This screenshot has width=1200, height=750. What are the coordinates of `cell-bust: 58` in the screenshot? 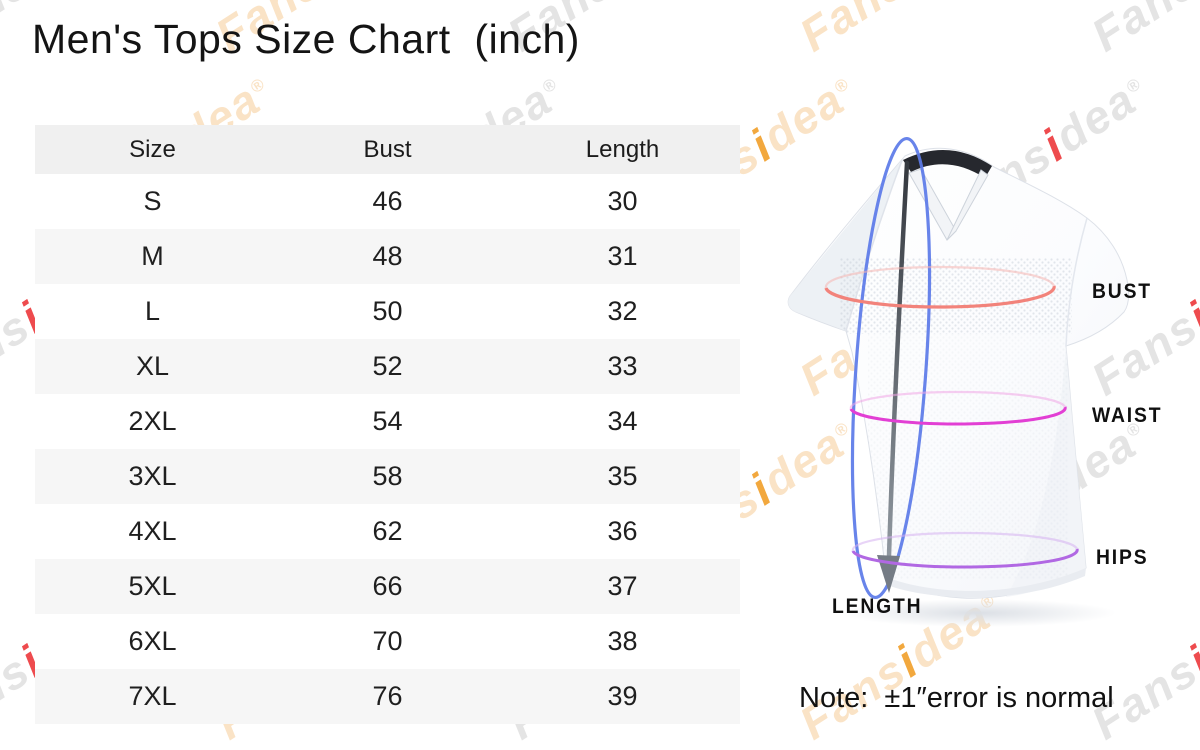 It's located at (387, 476).